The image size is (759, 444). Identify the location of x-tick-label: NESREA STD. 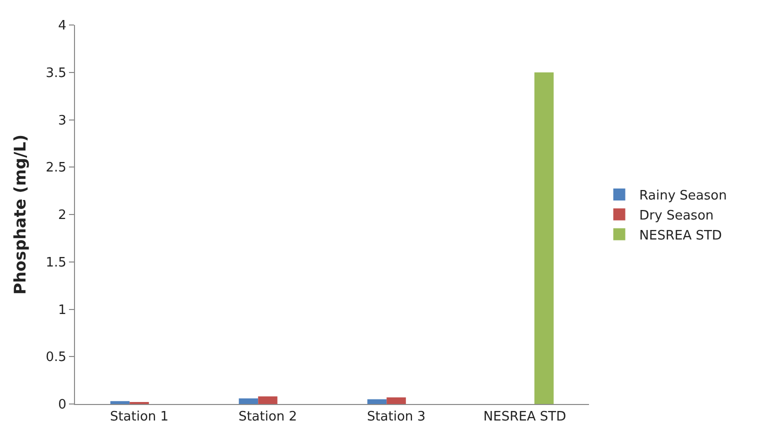
(524, 417).